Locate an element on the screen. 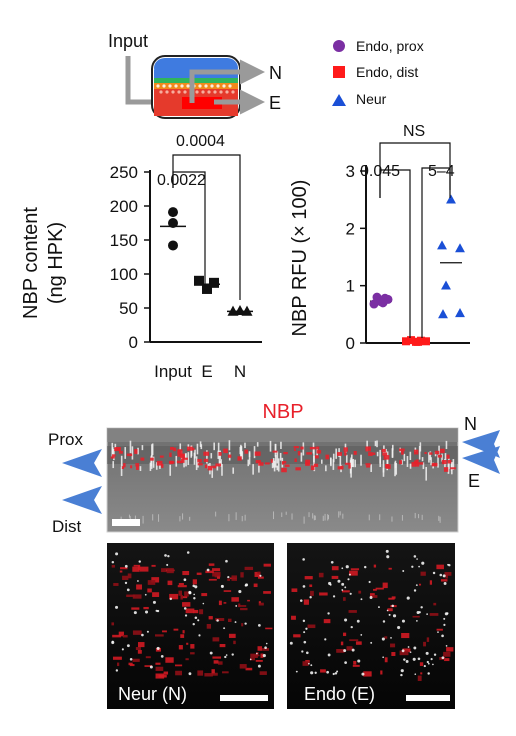 This screenshot has height=736, width=516. pvalue-prox-dist: 0.045 is located at coordinates (380, 171).